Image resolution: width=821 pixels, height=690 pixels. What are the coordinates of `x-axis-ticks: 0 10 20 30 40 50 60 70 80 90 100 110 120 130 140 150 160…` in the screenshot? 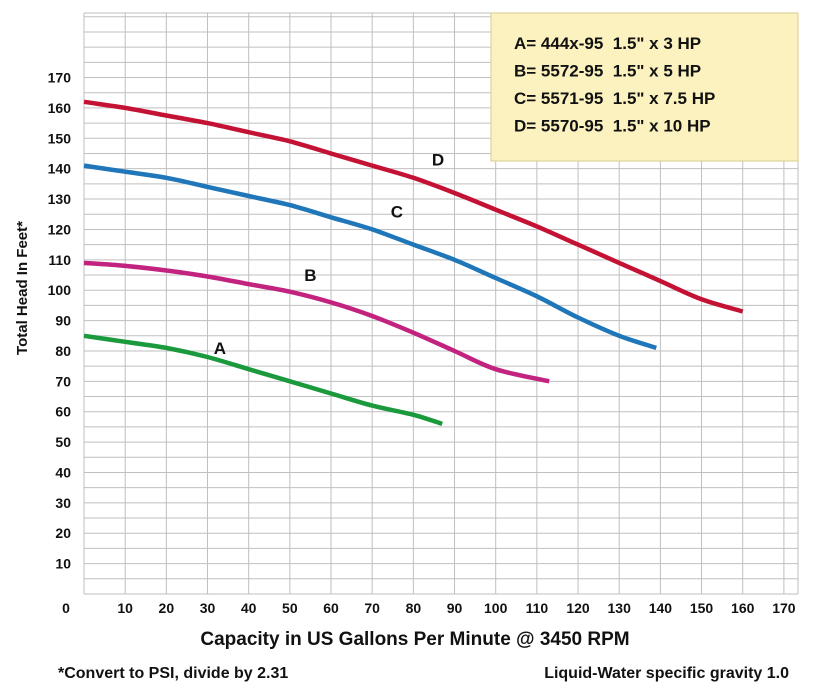 It's located at (429, 608).